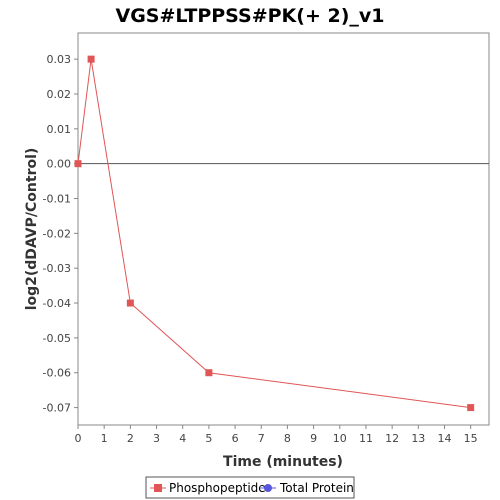 This screenshot has height=500, width=500. What do you see at coordinates (418, 438) in the screenshot?
I see `x-tick-label: 13` at bounding box center [418, 438].